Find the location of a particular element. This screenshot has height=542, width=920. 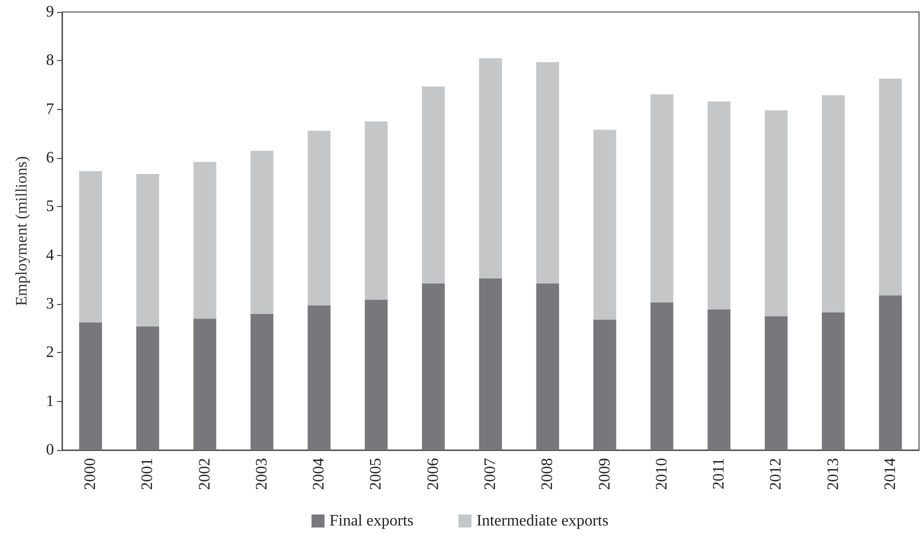

legend-label: Final exports is located at coordinates (372, 521).